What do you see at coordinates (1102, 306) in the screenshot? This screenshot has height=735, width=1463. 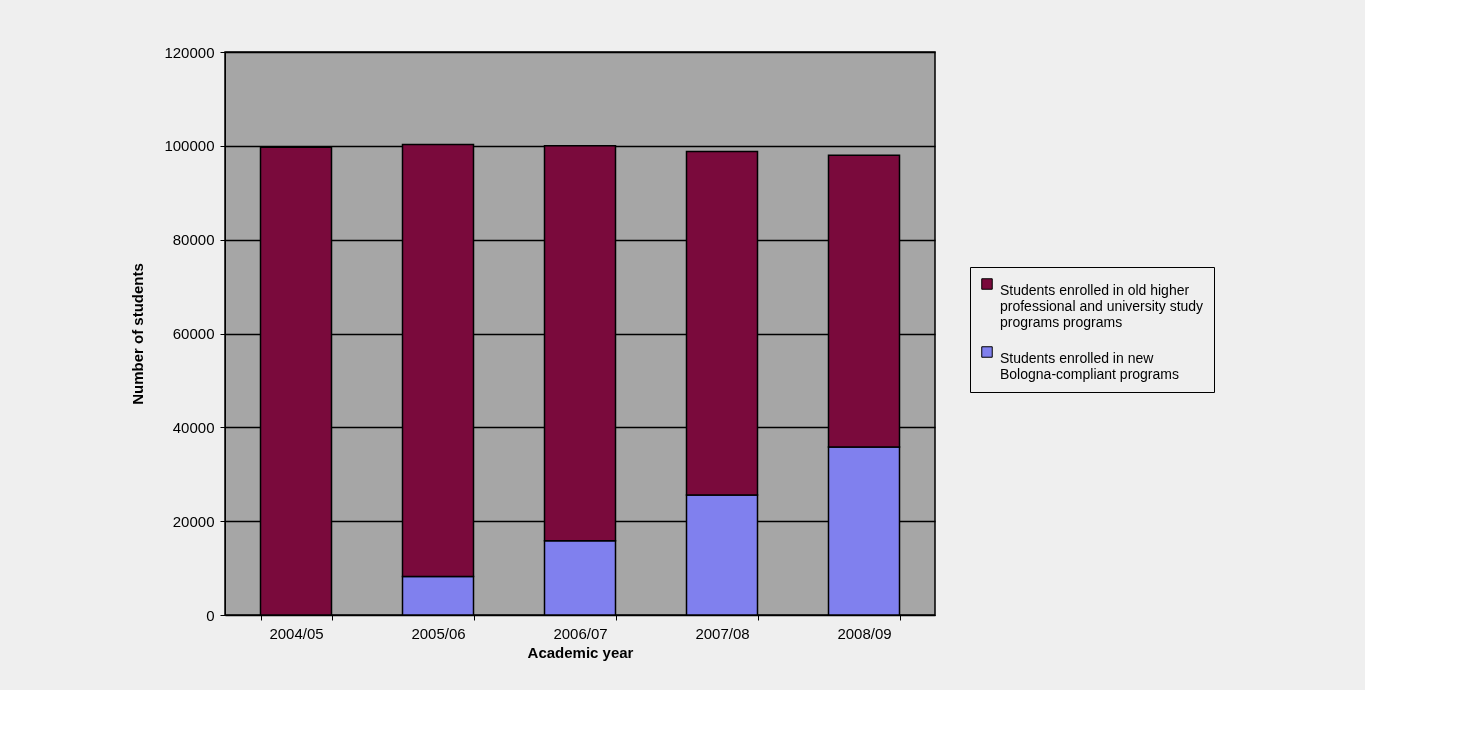 I see `legend-label: Students enrolled in old higher professional and university study programs programs` at bounding box center [1102, 306].